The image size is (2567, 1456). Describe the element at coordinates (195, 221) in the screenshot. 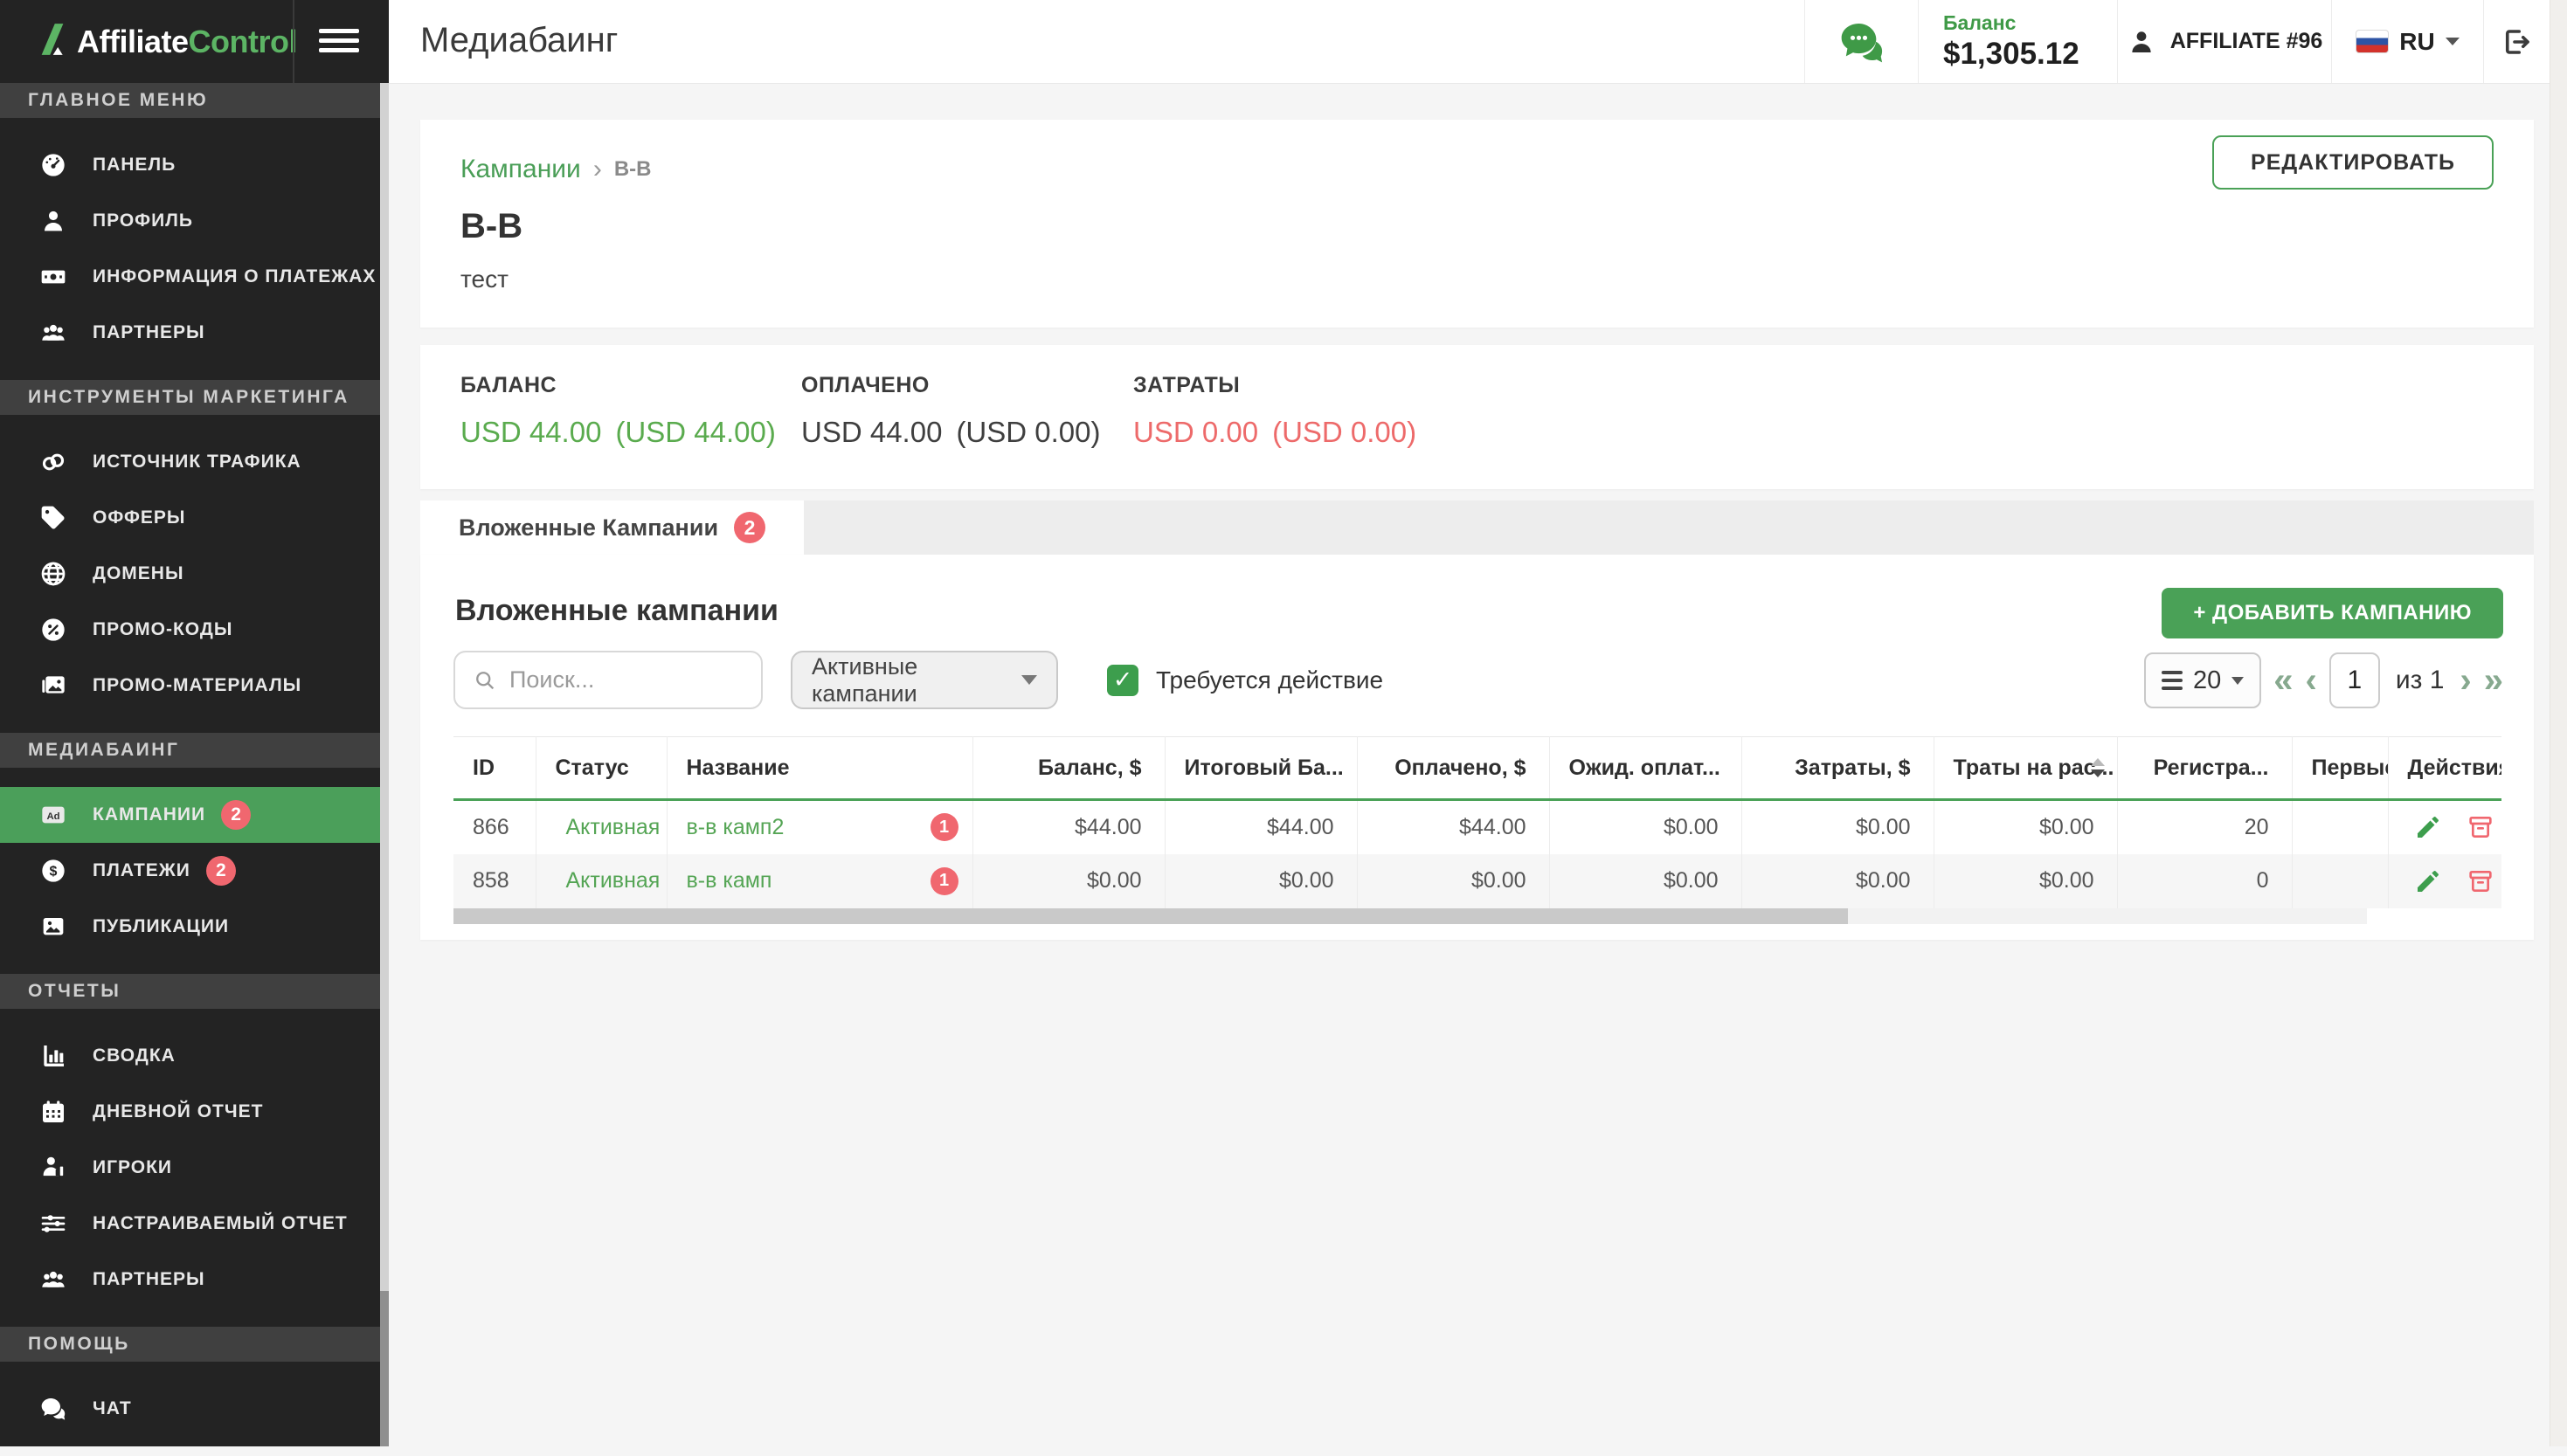

I see `sidebar-item-profile: ПРОФИЛЬ` at that location.